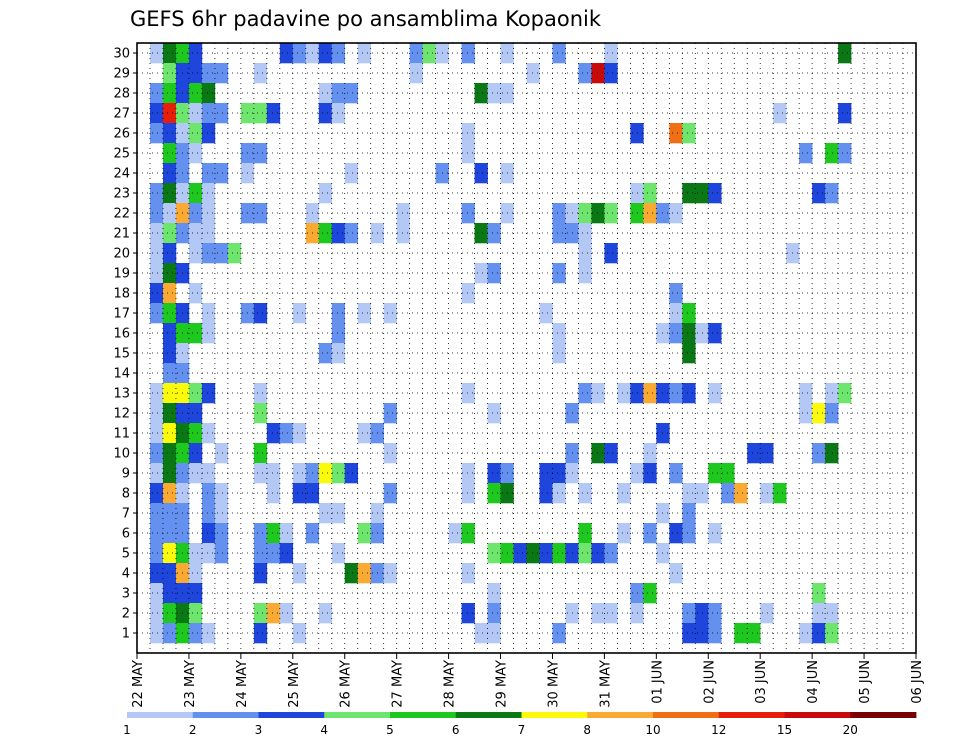  What do you see at coordinates (121, 374) in the screenshot?
I see `y-tick-label: 14` at bounding box center [121, 374].